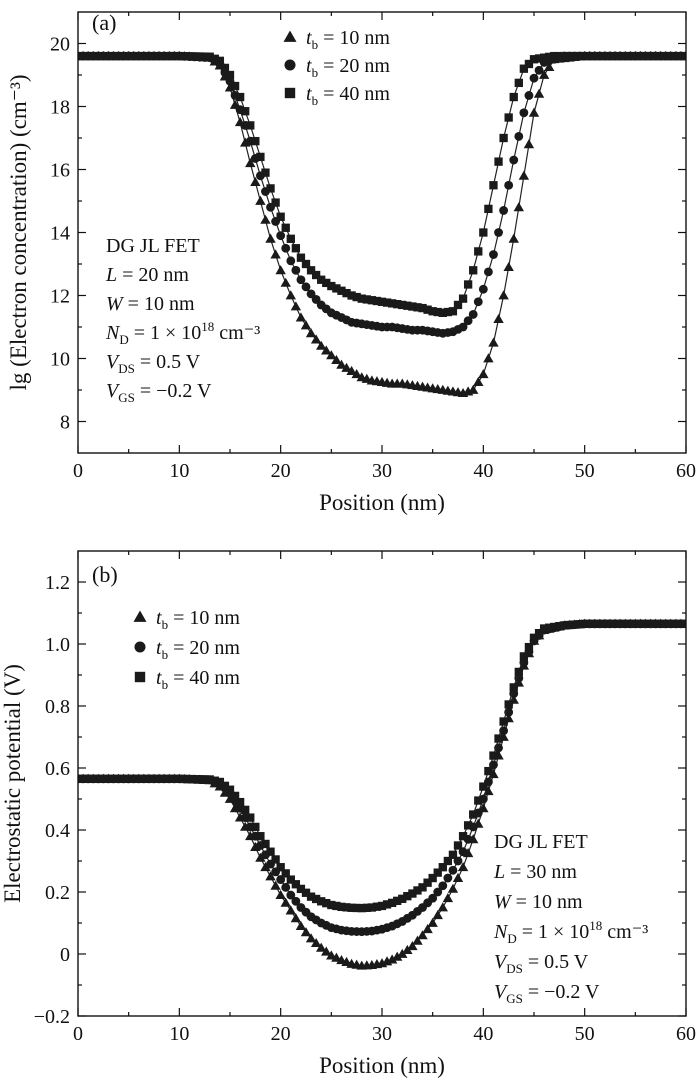 The width and height of the screenshot is (700, 1084). What do you see at coordinates (159, 618) in the screenshot?
I see `legend-var: t` at bounding box center [159, 618].